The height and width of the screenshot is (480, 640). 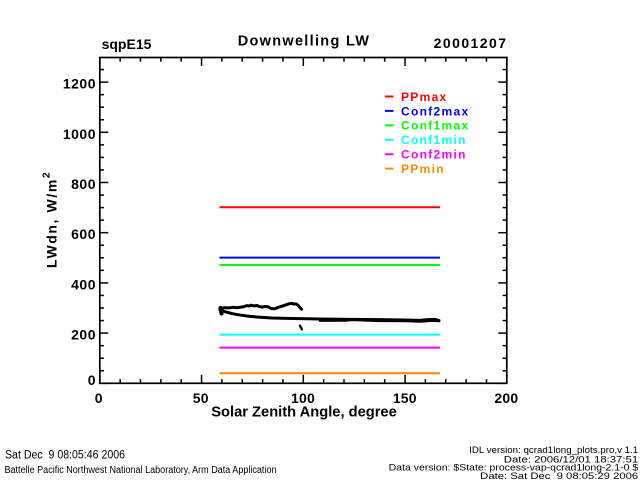 What do you see at coordinates (559, 475) in the screenshot?
I see `svg-text: Date: Sat Dec 9 08:05:29 2006` at bounding box center [559, 475].